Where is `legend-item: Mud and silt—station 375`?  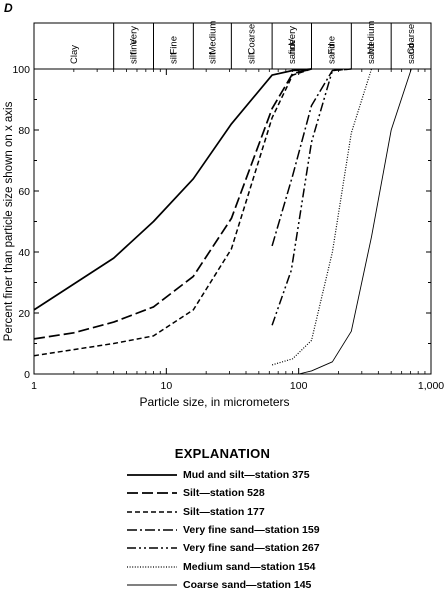 legend-item: Mud and silt—station 375 is located at coordinates (218, 475).